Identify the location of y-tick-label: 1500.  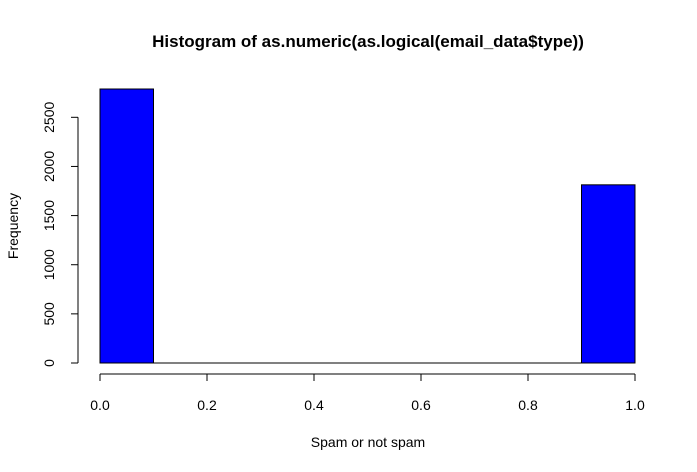
(49, 215).